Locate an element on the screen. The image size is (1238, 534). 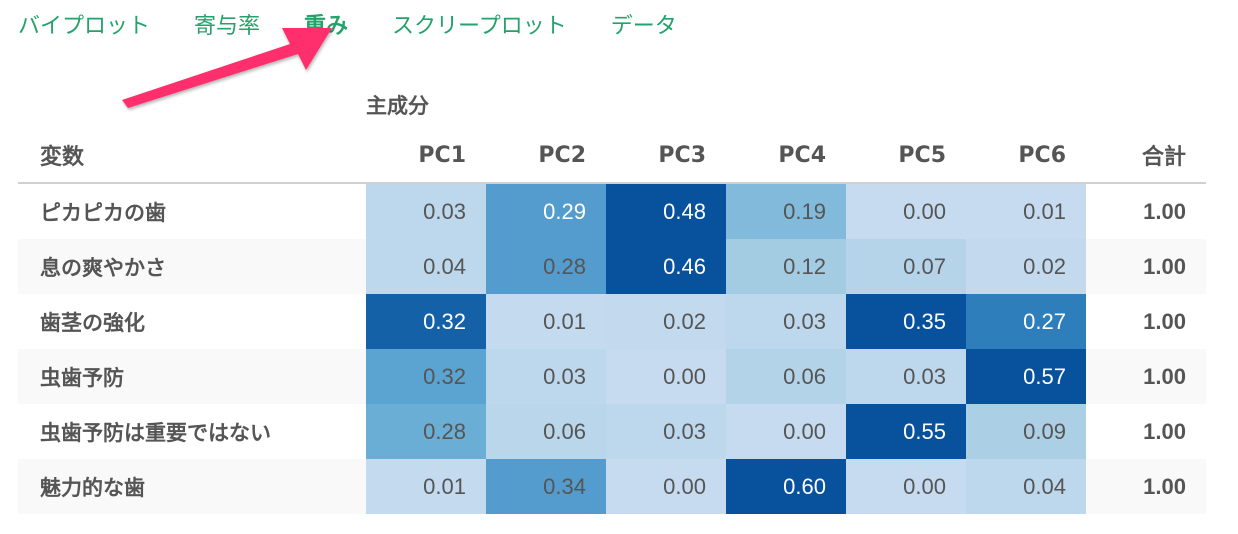
weight-cell-pc6: 0.09 is located at coordinates (1026, 431).